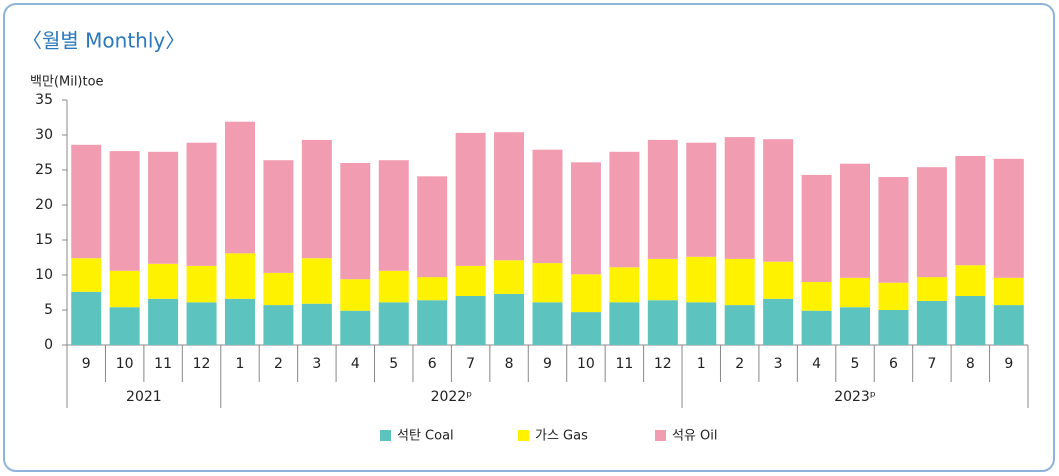  What do you see at coordinates (103, 41) in the screenshot?
I see `chart-title: 〈월별 Monthly〉` at bounding box center [103, 41].